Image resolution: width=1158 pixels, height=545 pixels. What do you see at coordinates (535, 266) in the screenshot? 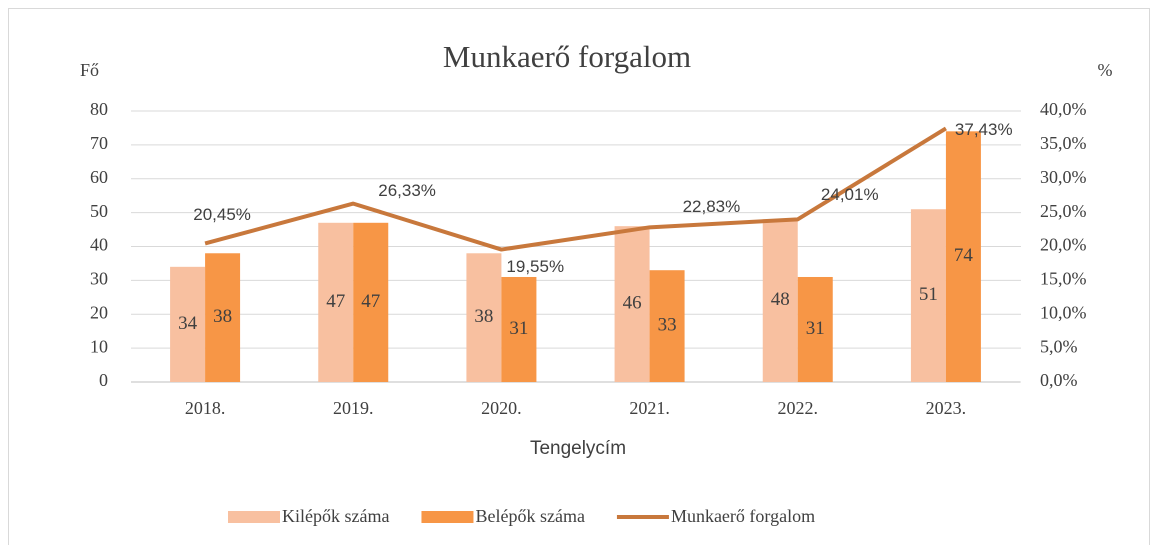
I see `line-value-label: 19,55%` at bounding box center [535, 266].